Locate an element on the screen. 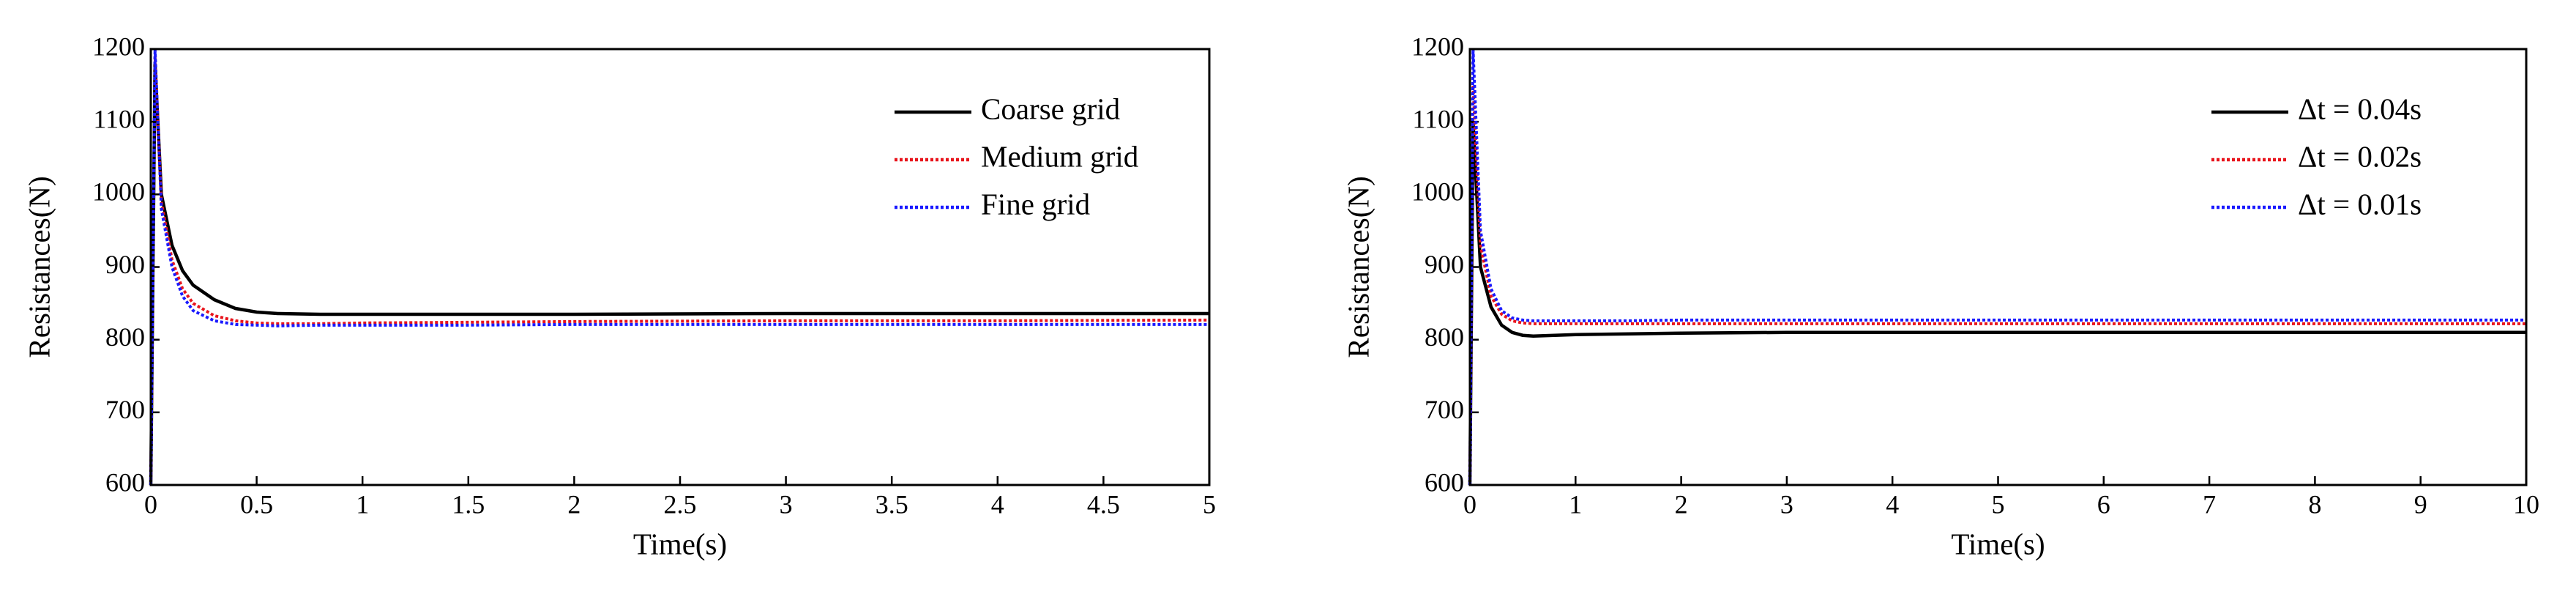 The height and width of the screenshot is (600, 2576). x-tick-label: 4.5 is located at coordinates (1103, 504).